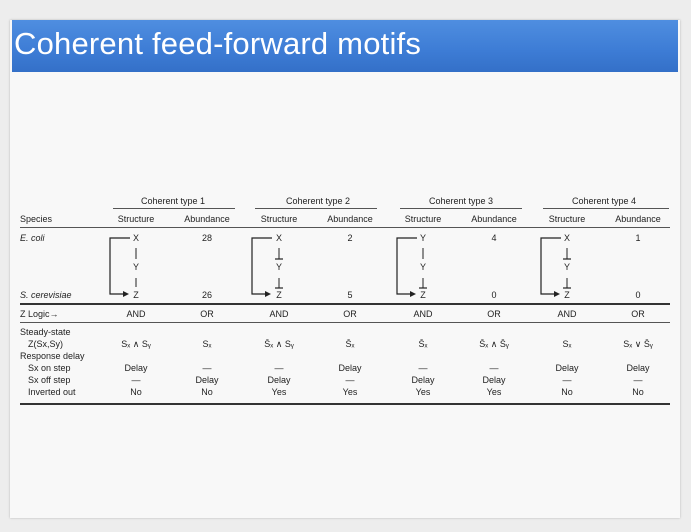 The height and width of the screenshot is (532, 691). What do you see at coordinates (279, 314) in the screenshot?
I see `type-2-logic-and: AND` at bounding box center [279, 314].